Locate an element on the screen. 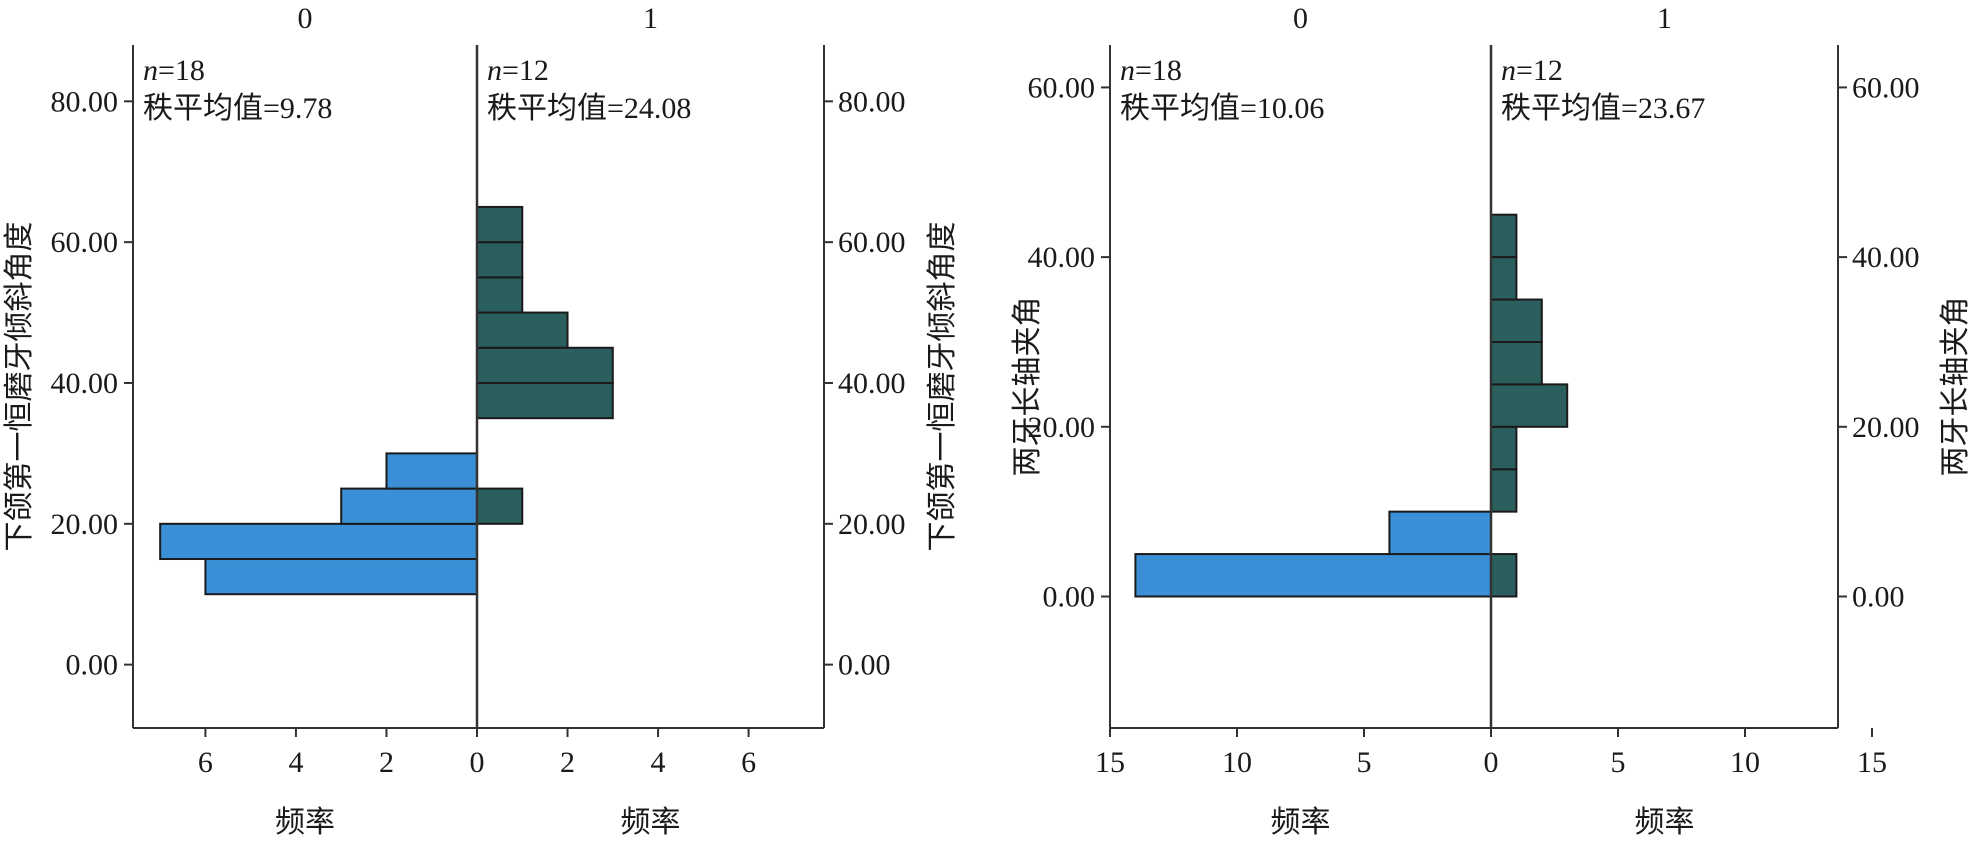 The width and height of the screenshot is (1974, 843). y-tick-label-left: 80.00 is located at coordinates (85, 101).